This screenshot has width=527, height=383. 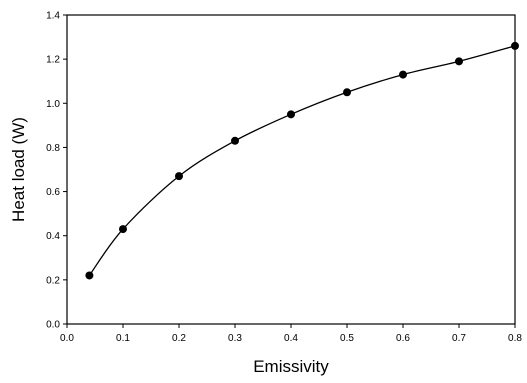 I want to click on y-axis-title: Heat load (W), so click(x=18, y=169).